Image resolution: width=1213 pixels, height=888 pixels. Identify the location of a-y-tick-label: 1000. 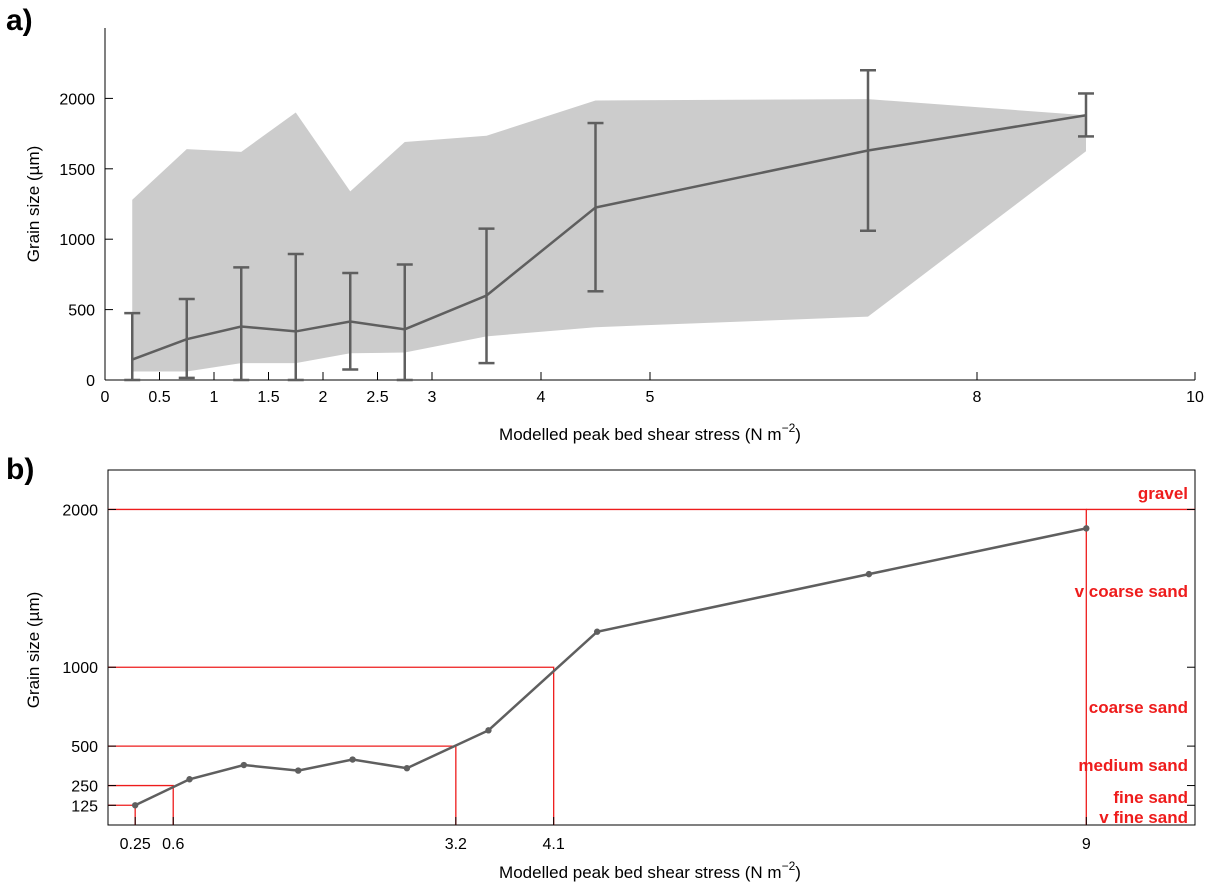
(77, 240).